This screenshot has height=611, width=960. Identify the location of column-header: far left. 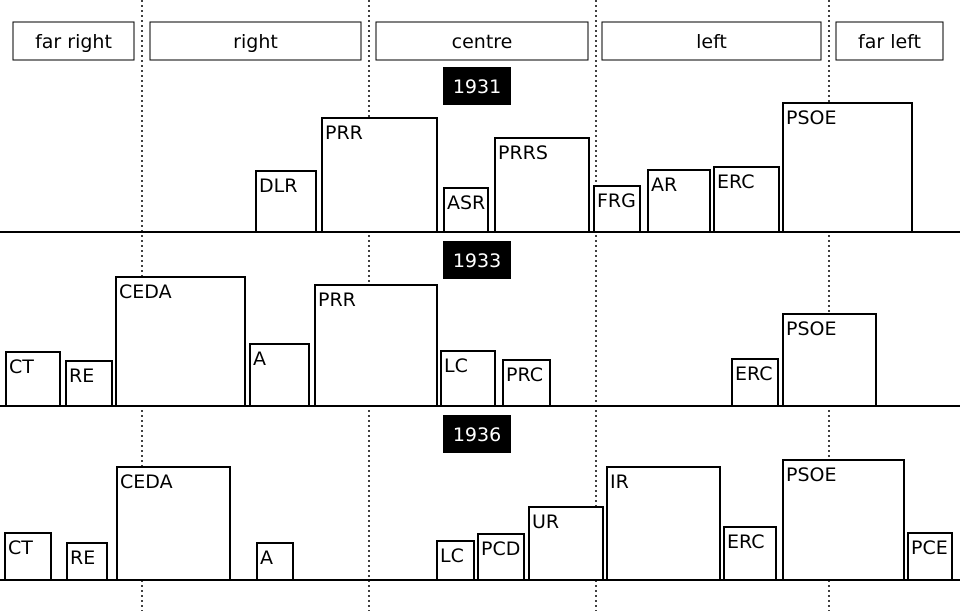
(889, 42).